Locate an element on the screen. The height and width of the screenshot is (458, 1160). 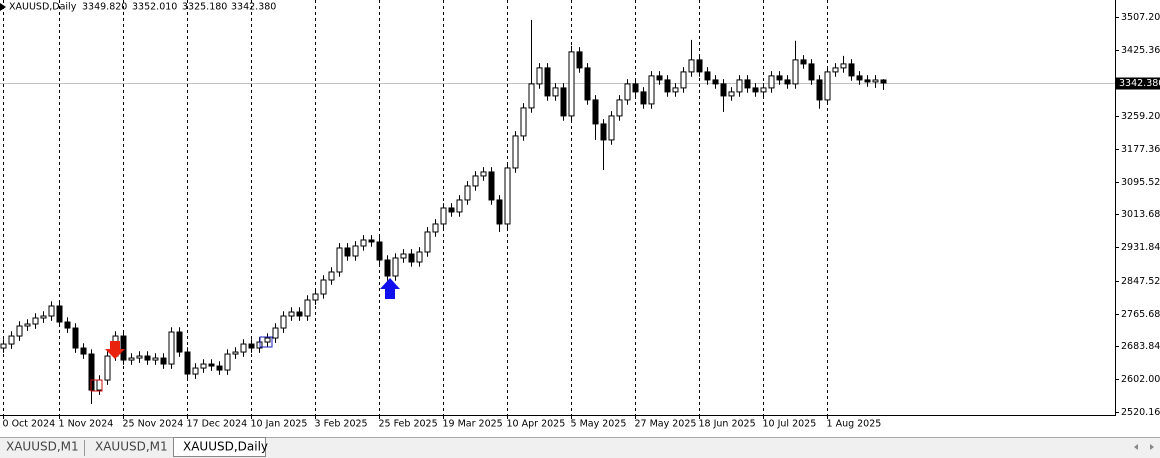
y-tick-label: 2847.520 is located at coordinates (1140, 281).